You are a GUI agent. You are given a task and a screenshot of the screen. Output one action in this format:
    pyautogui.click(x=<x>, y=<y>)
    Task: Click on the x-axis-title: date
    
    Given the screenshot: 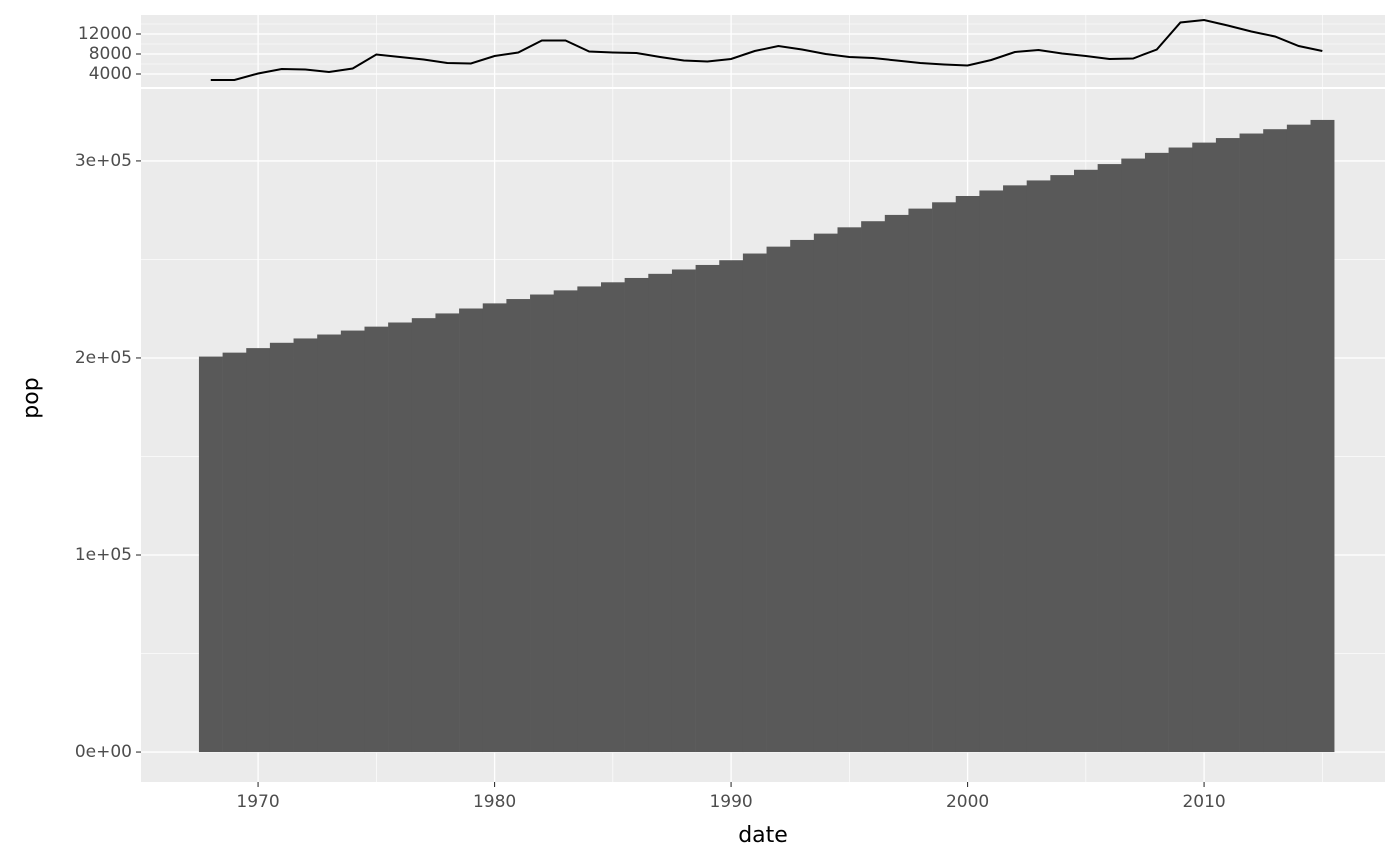 What is the action you would take?
    pyautogui.click(x=763, y=835)
    